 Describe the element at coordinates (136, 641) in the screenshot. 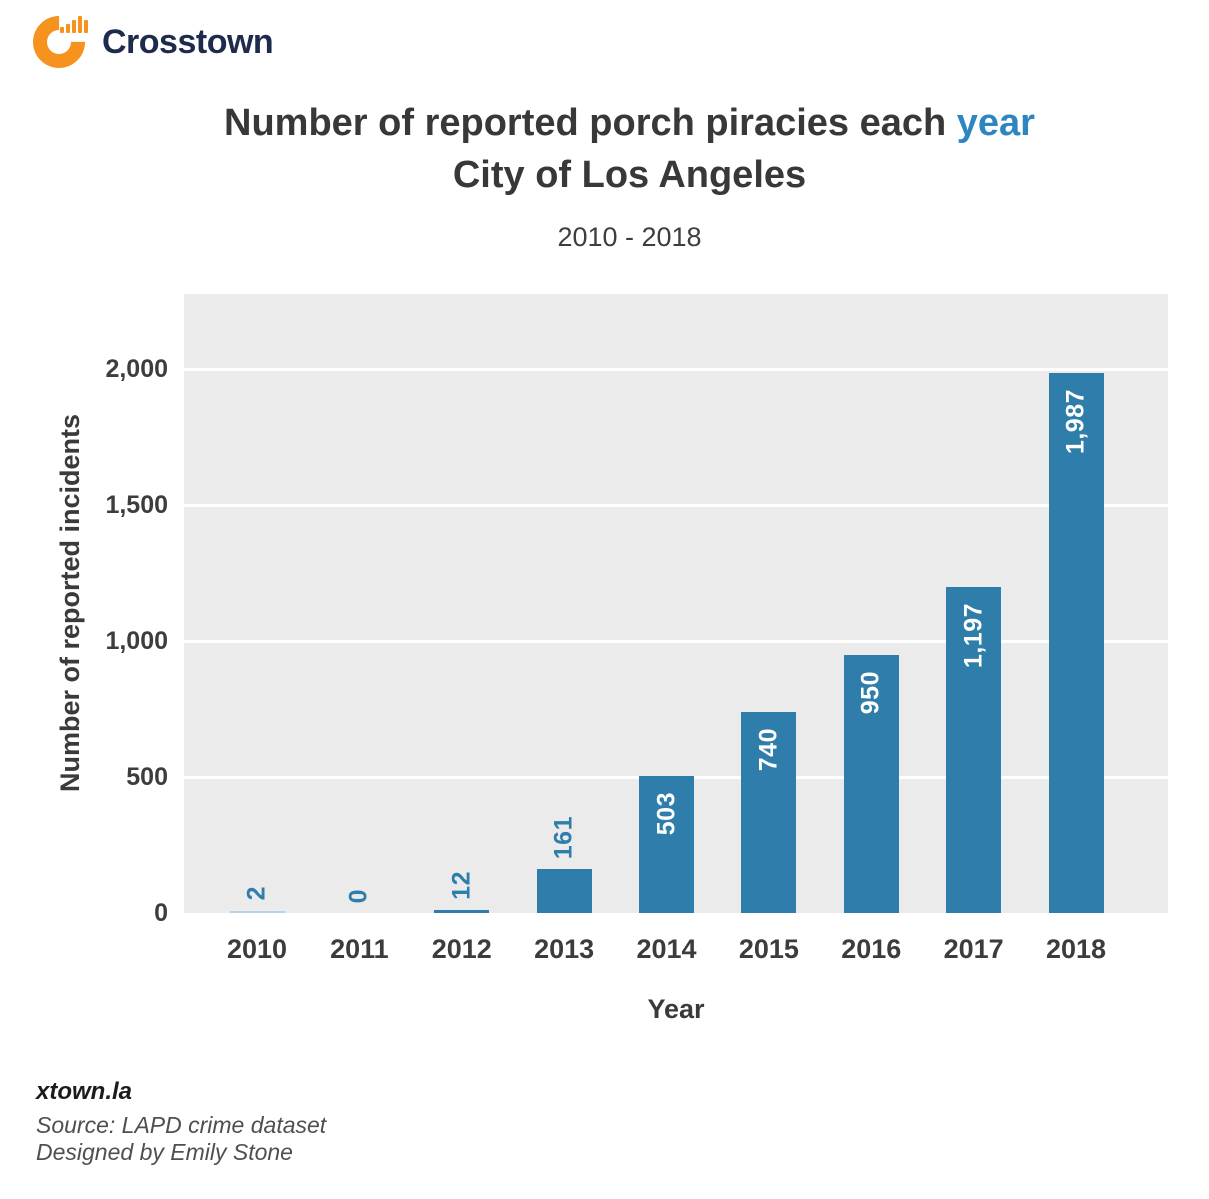

I see `y-tick-label-1000: 1,000` at that location.